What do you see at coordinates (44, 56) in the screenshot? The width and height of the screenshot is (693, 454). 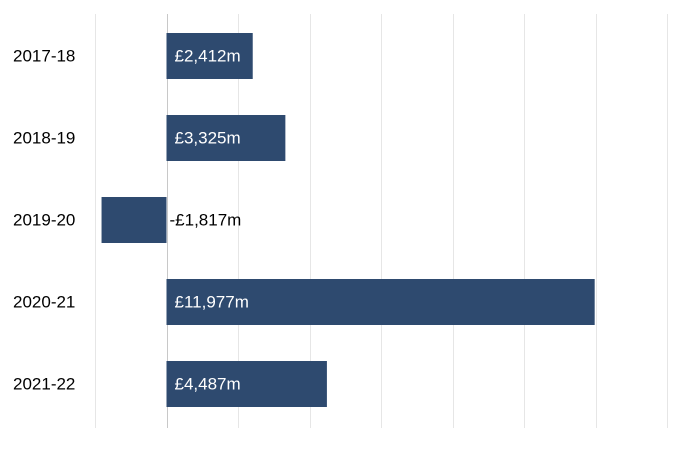 I see `category-label: 2017-18` at bounding box center [44, 56].